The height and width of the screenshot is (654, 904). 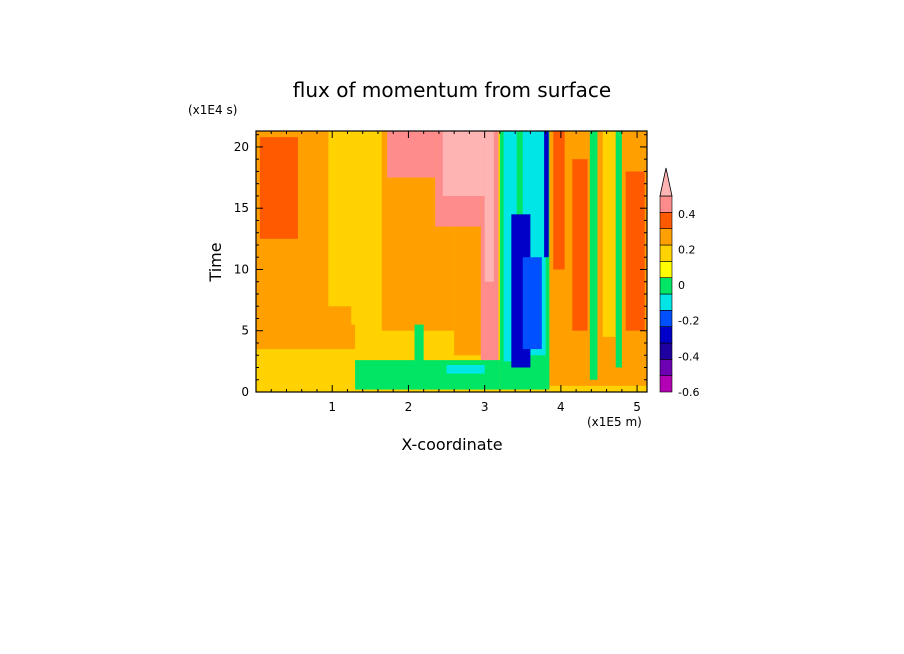 I want to click on y-tick-label: 10, so click(x=241, y=269).